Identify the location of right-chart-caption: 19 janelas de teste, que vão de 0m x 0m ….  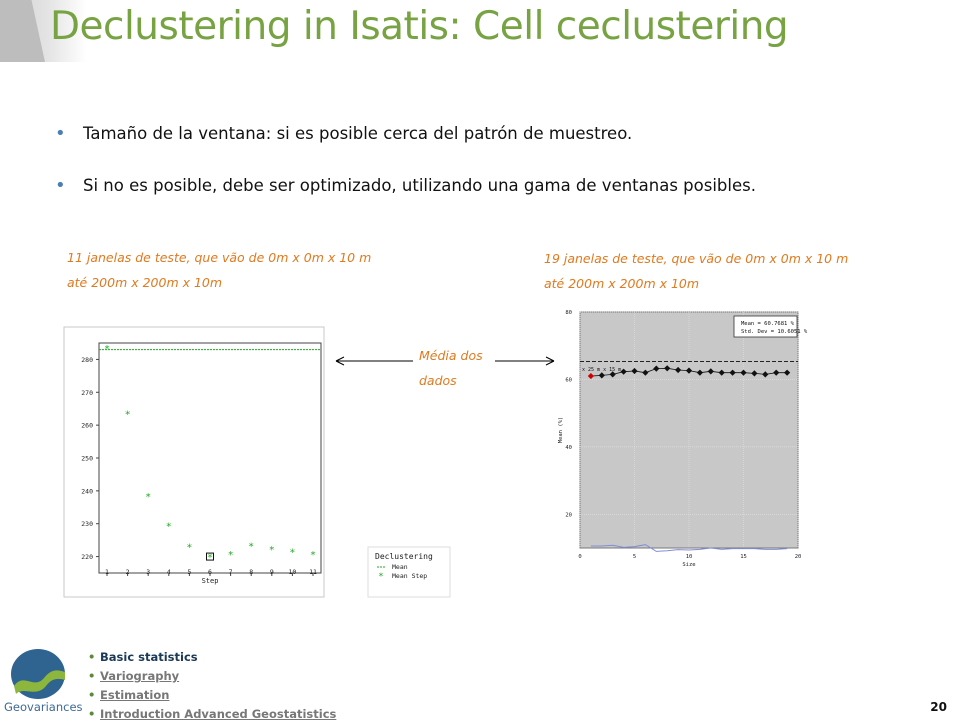
(696, 271).